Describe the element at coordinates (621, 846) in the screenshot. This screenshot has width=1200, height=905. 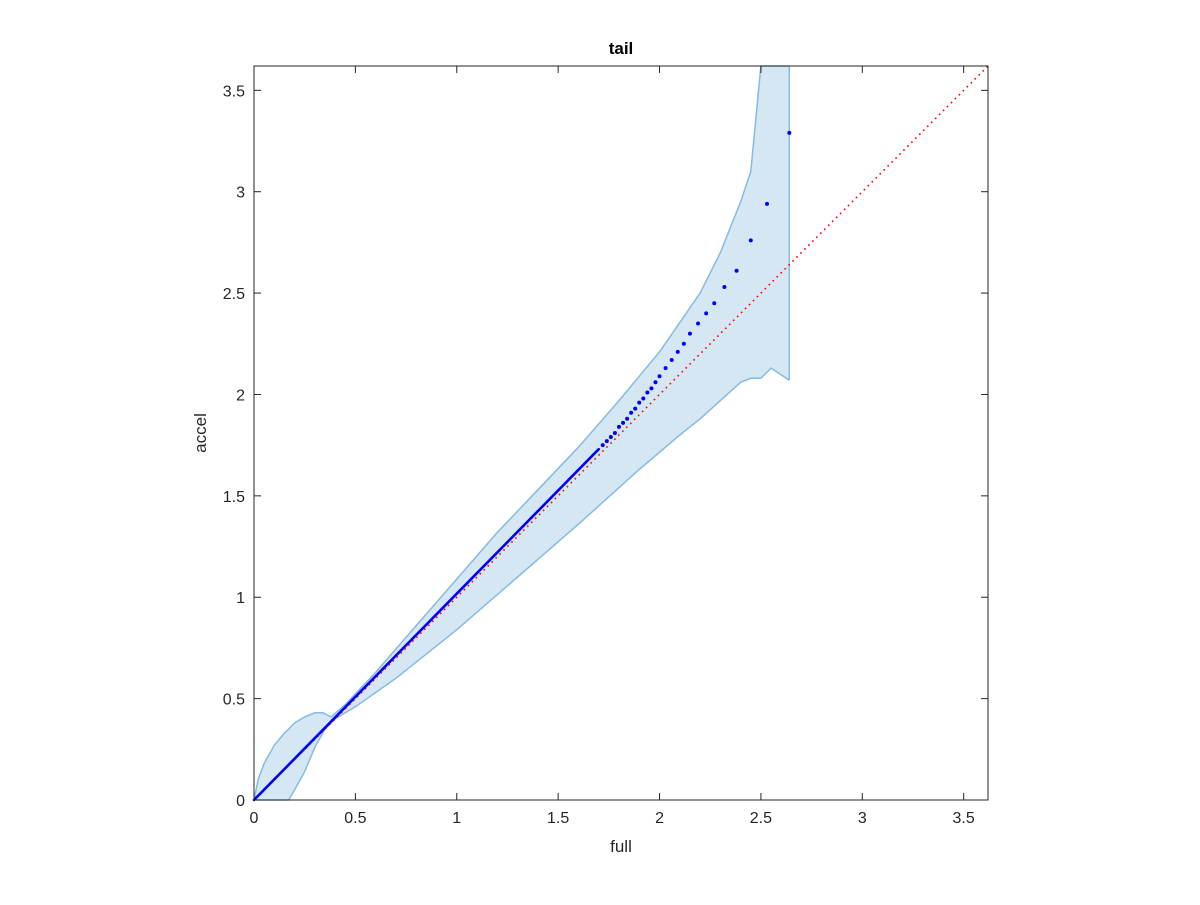
I see `x-axis-label: full` at that location.